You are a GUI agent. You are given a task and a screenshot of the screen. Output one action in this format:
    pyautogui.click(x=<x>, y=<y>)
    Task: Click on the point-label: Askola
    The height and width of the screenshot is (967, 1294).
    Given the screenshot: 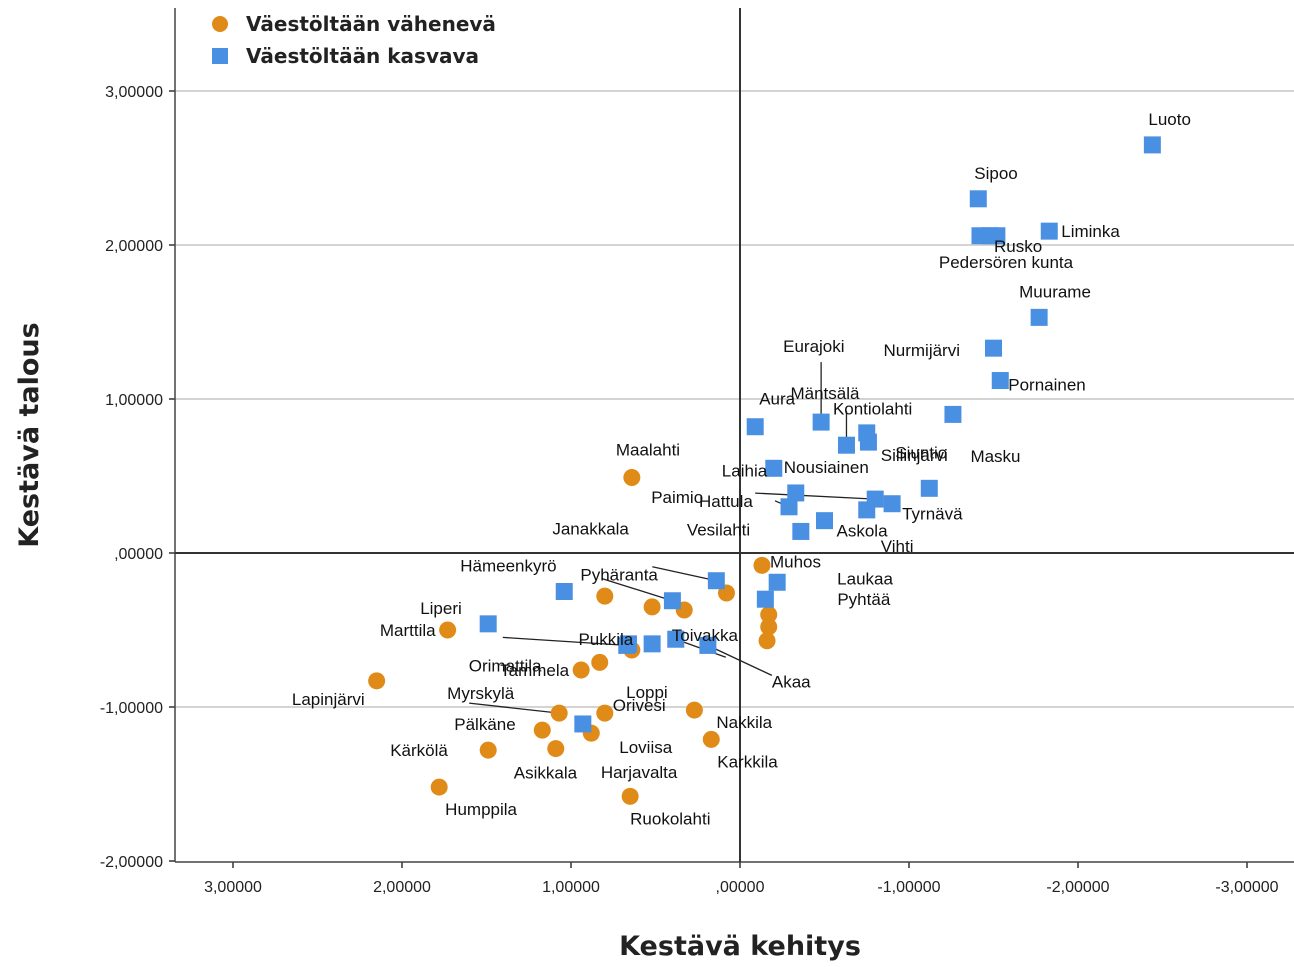 What is the action you would take?
    pyautogui.click(x=863, y=531)
    